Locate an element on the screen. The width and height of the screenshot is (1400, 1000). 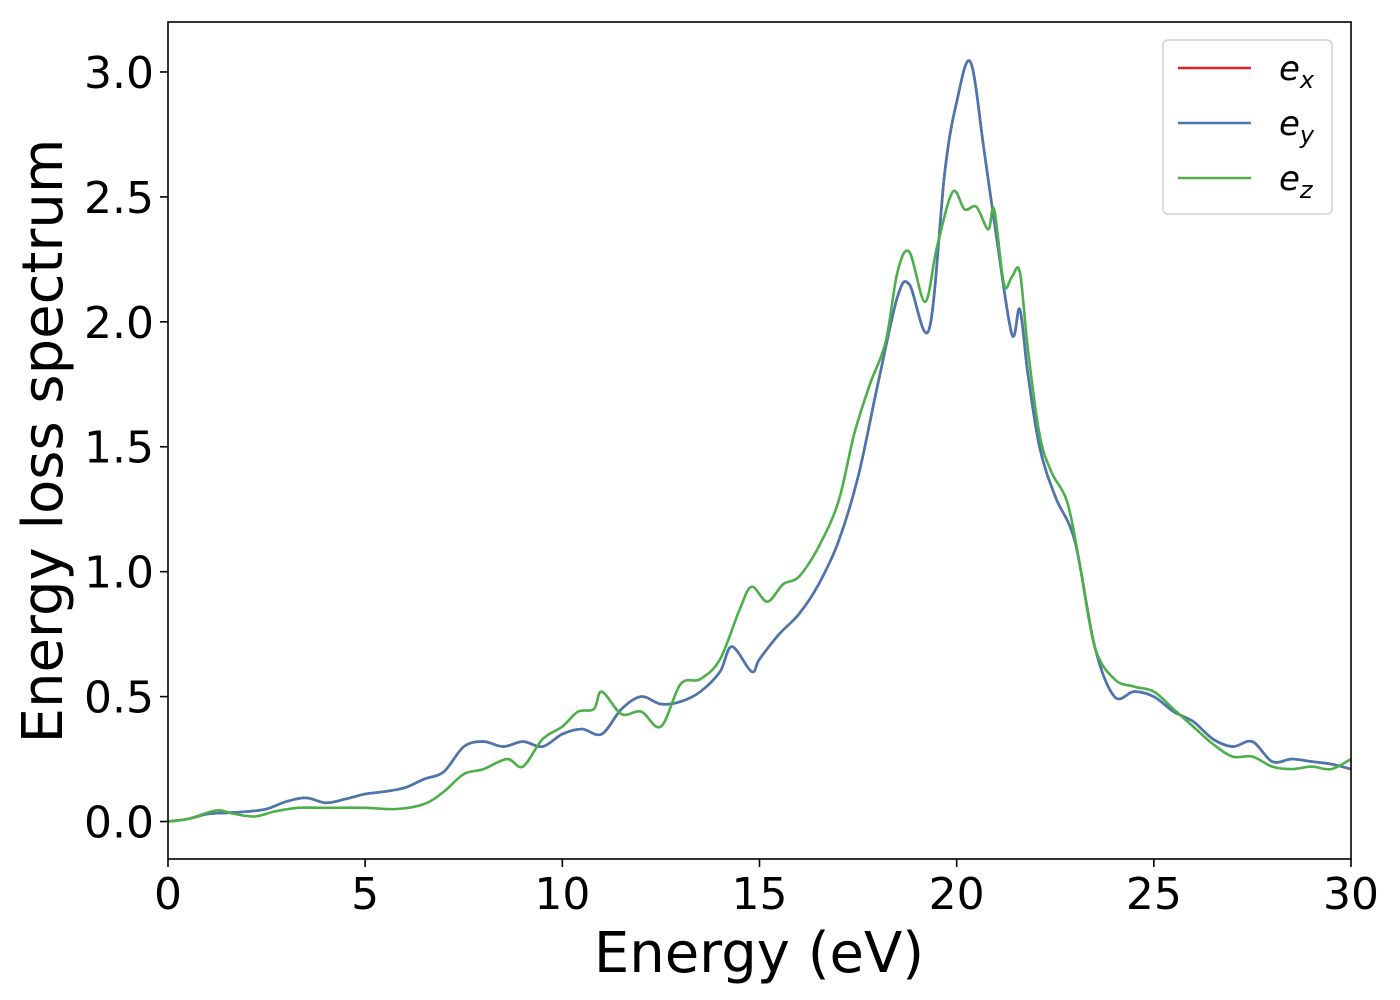
x-tick-label: 25 is located at coordinates (1154, 894).